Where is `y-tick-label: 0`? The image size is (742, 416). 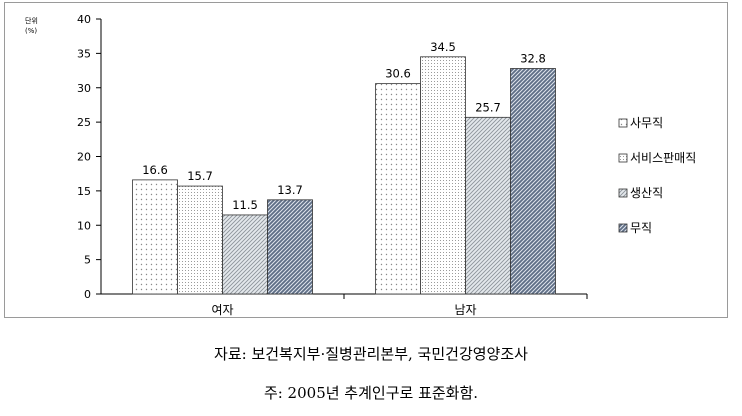 y-tick-label: 0 is located at coordinates (87, 294).